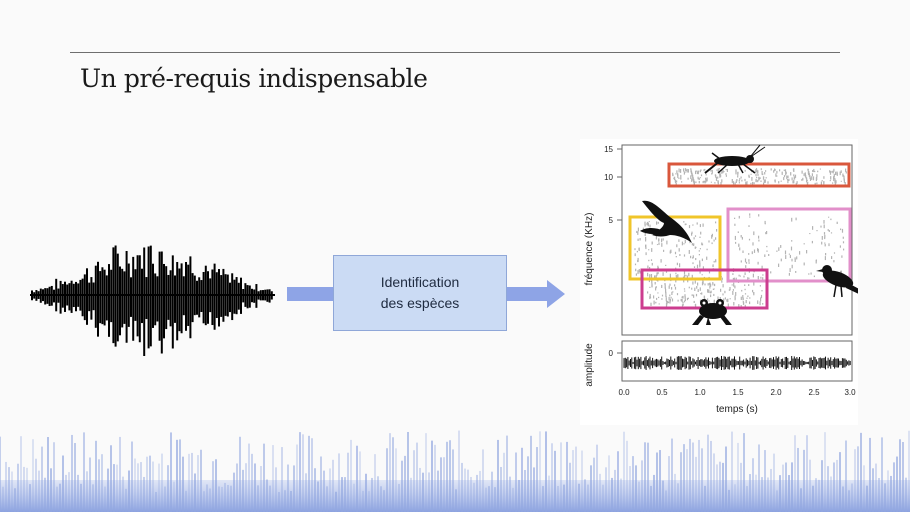  What do you see at coordinates (254, 78) in the screenshot?
I see `slide-title: Un pré-requis indispensable` at bounding box center [254, 78].